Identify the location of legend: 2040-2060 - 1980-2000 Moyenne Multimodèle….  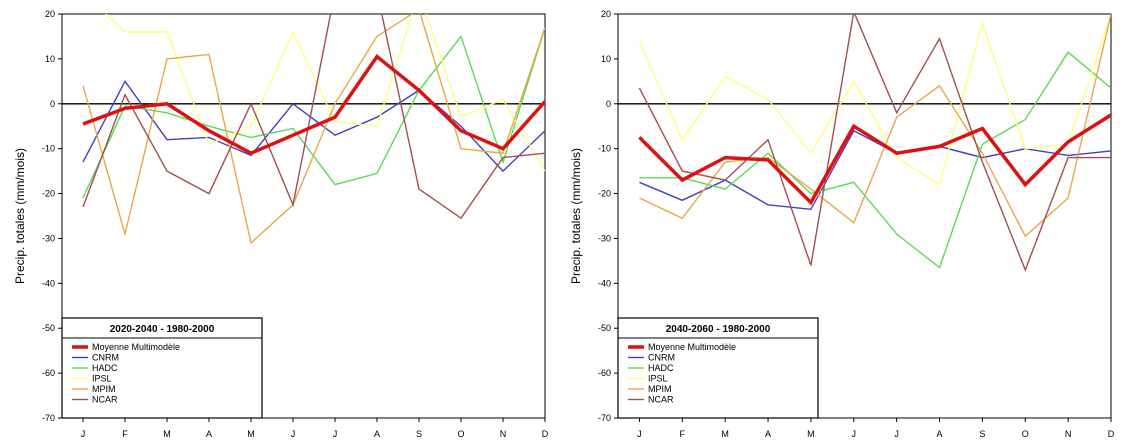
(718, 368).